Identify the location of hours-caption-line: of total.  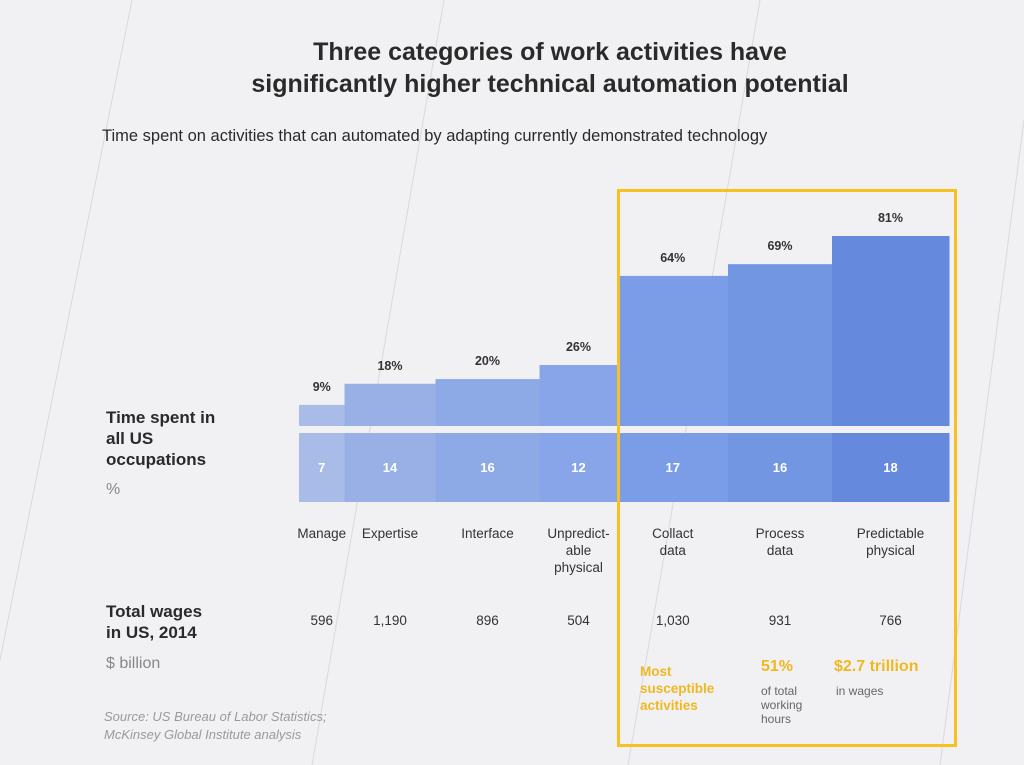
(779, 691).